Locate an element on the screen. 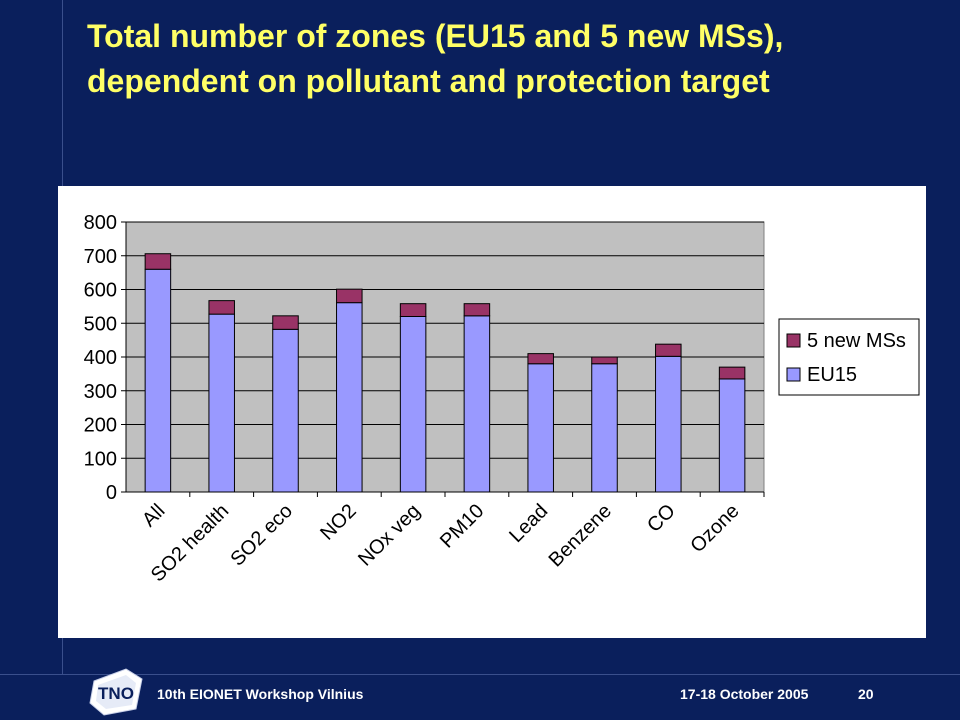  page-number: 20 is located at coordinates (866, 694).